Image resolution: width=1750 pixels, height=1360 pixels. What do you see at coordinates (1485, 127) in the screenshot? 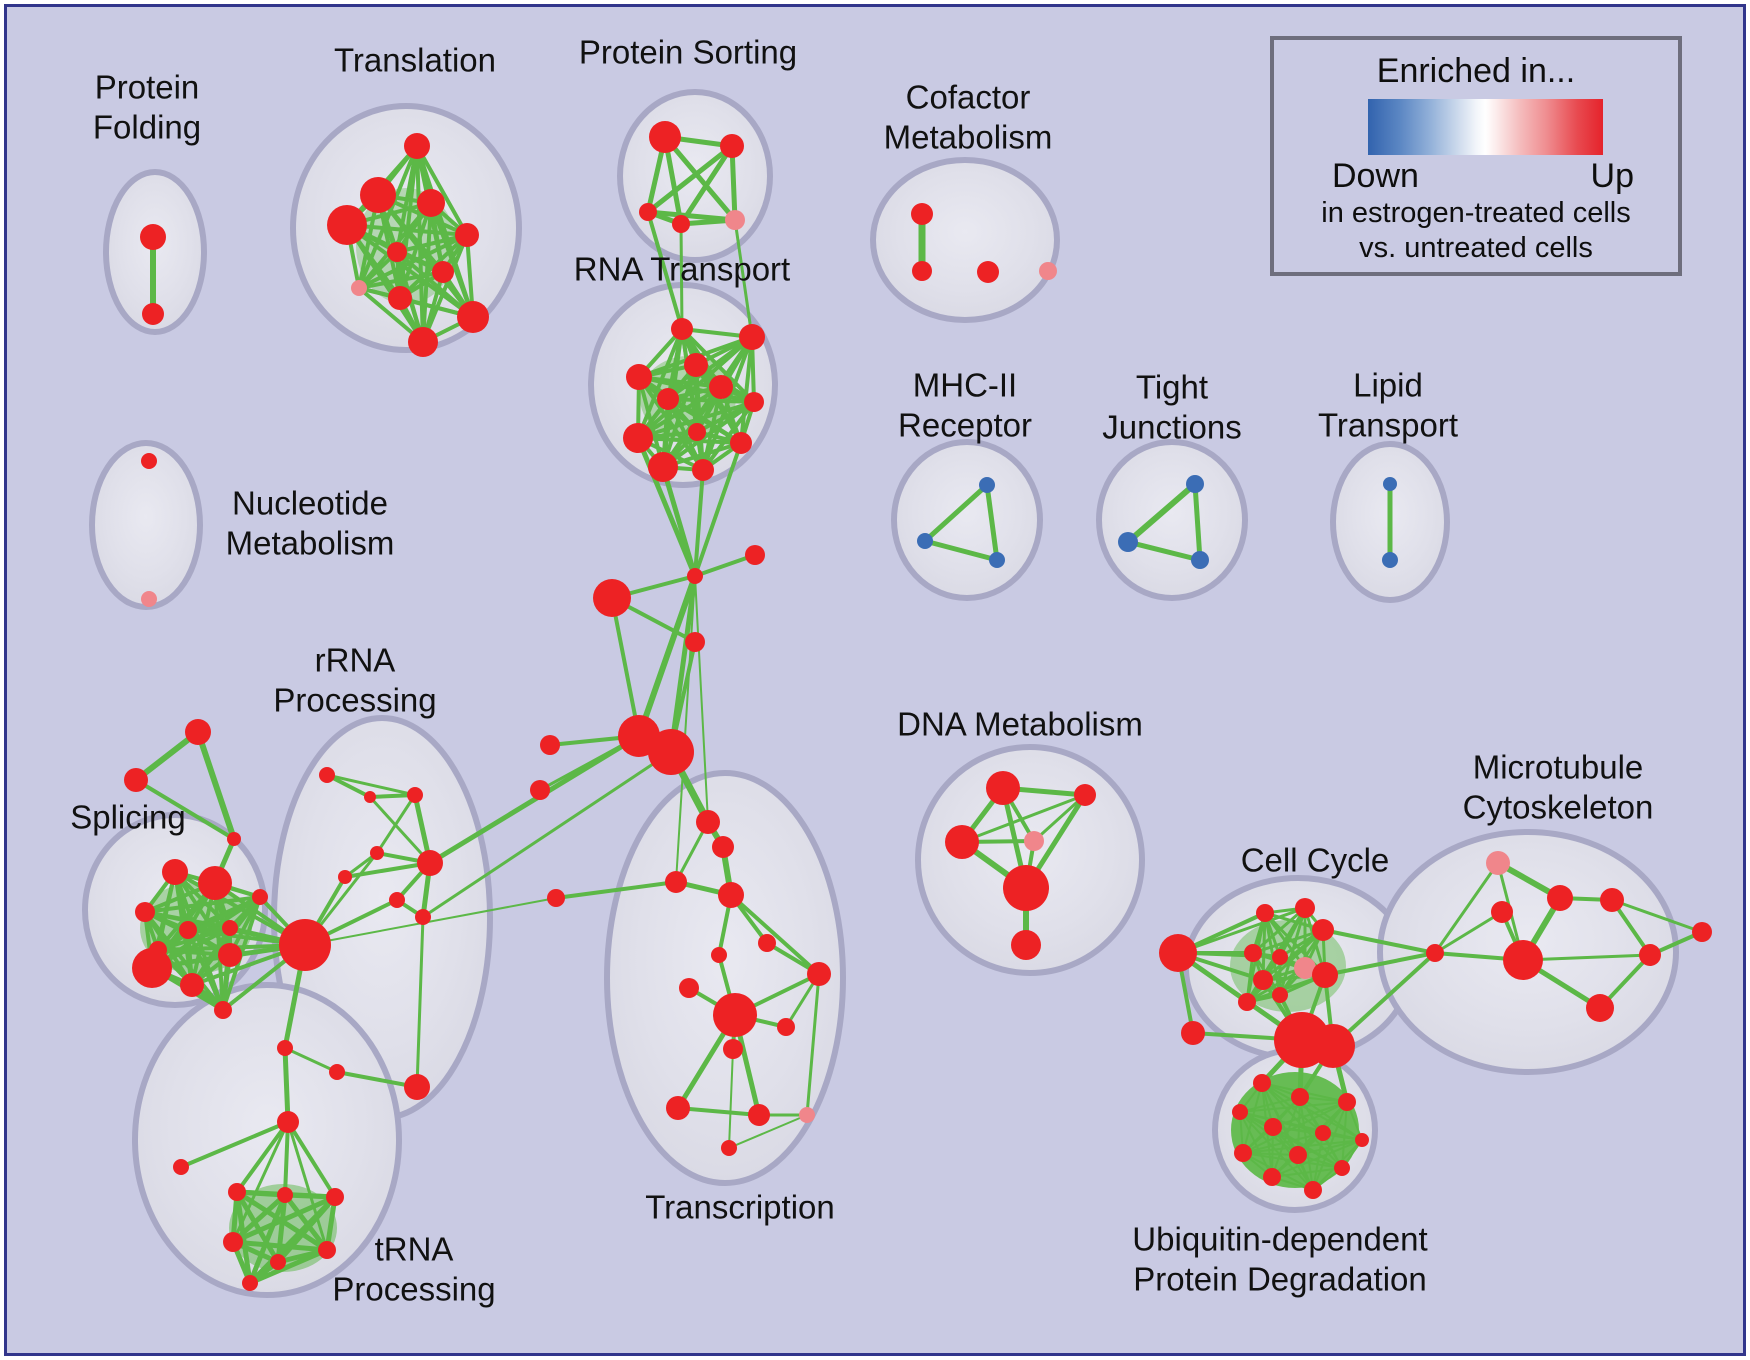
I see `legend-gradient-bar` at bounding box center [1485, 127].